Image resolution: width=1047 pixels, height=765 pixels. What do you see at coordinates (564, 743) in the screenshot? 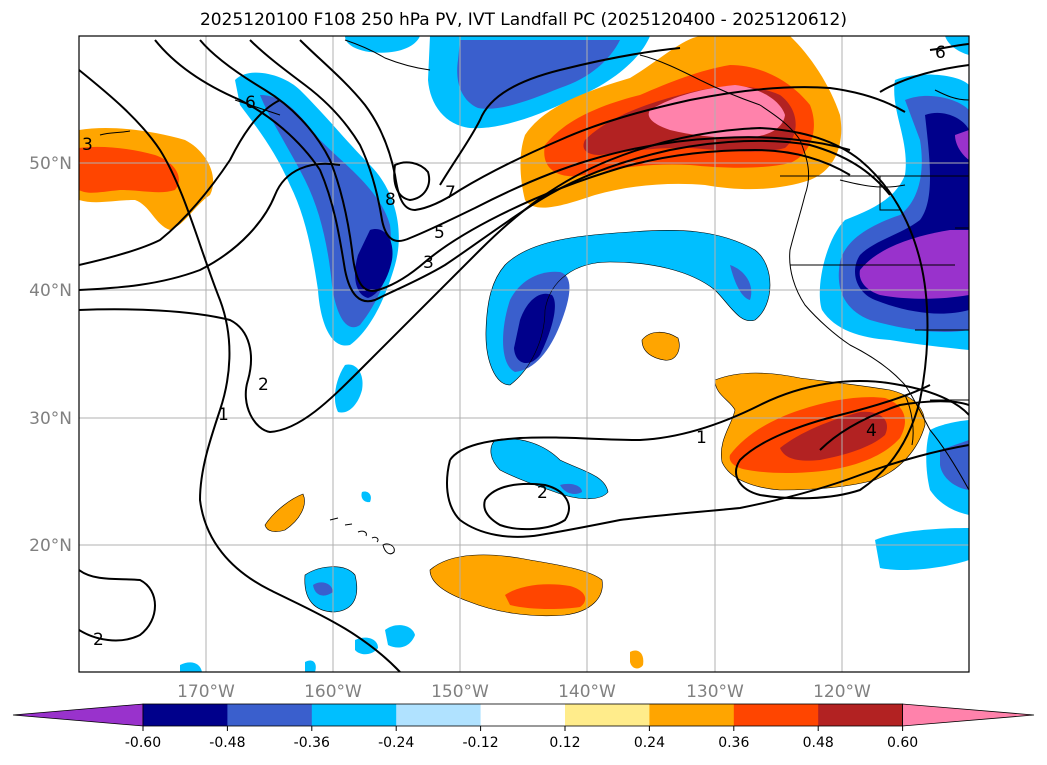
I see `colorbar-tick-label: 0.12` at bounding box center [564, 743].